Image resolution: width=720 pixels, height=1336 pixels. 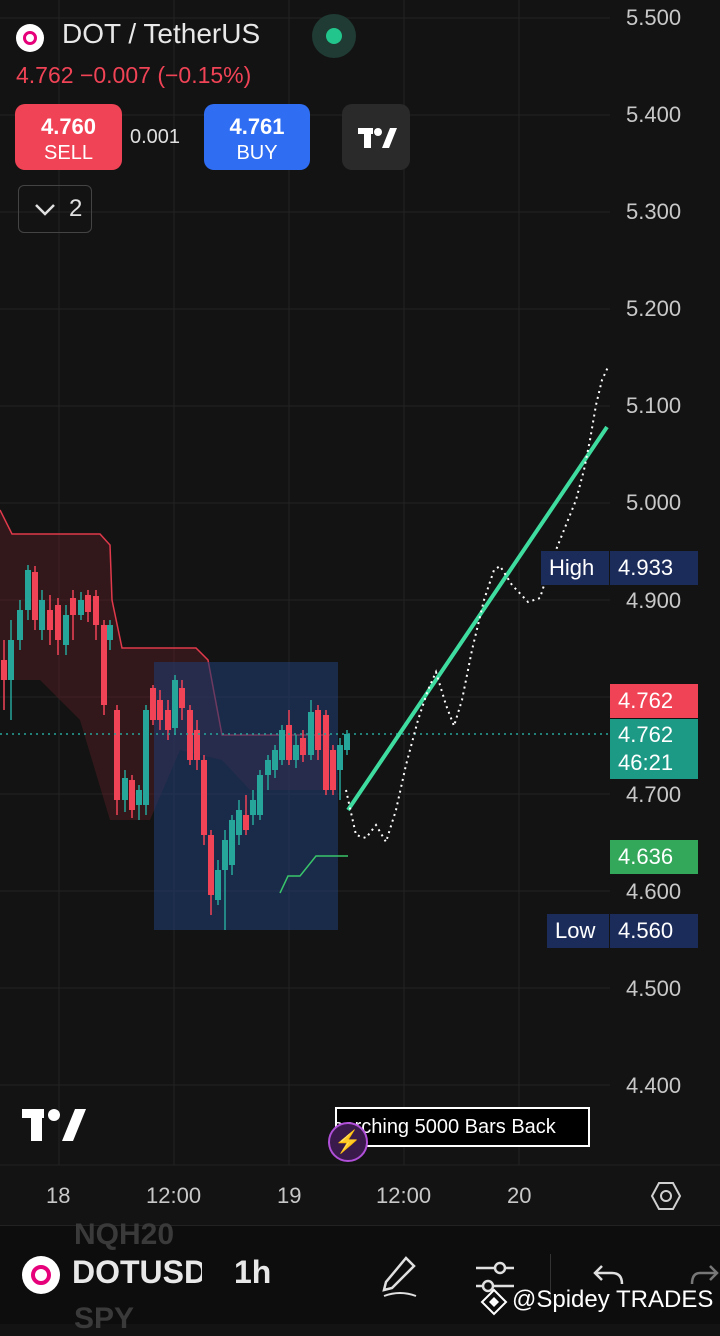 I want to click on price-axis-label: 5.300, so click(x=654, y=211).